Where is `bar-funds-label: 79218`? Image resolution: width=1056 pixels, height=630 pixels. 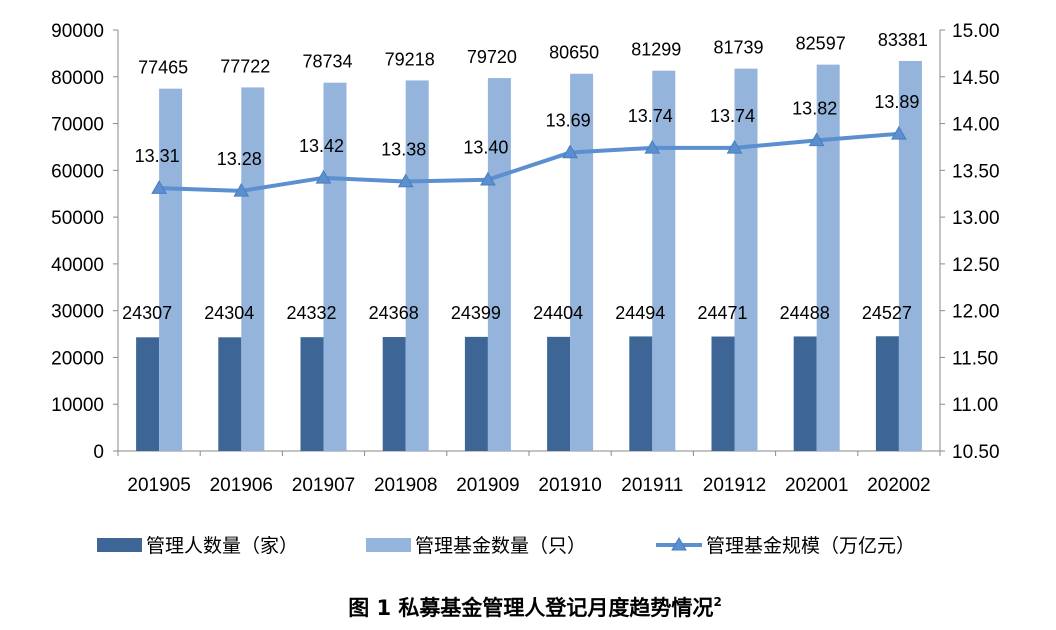
bar-funds-label: 79218 is located at coordinates (410, 59).